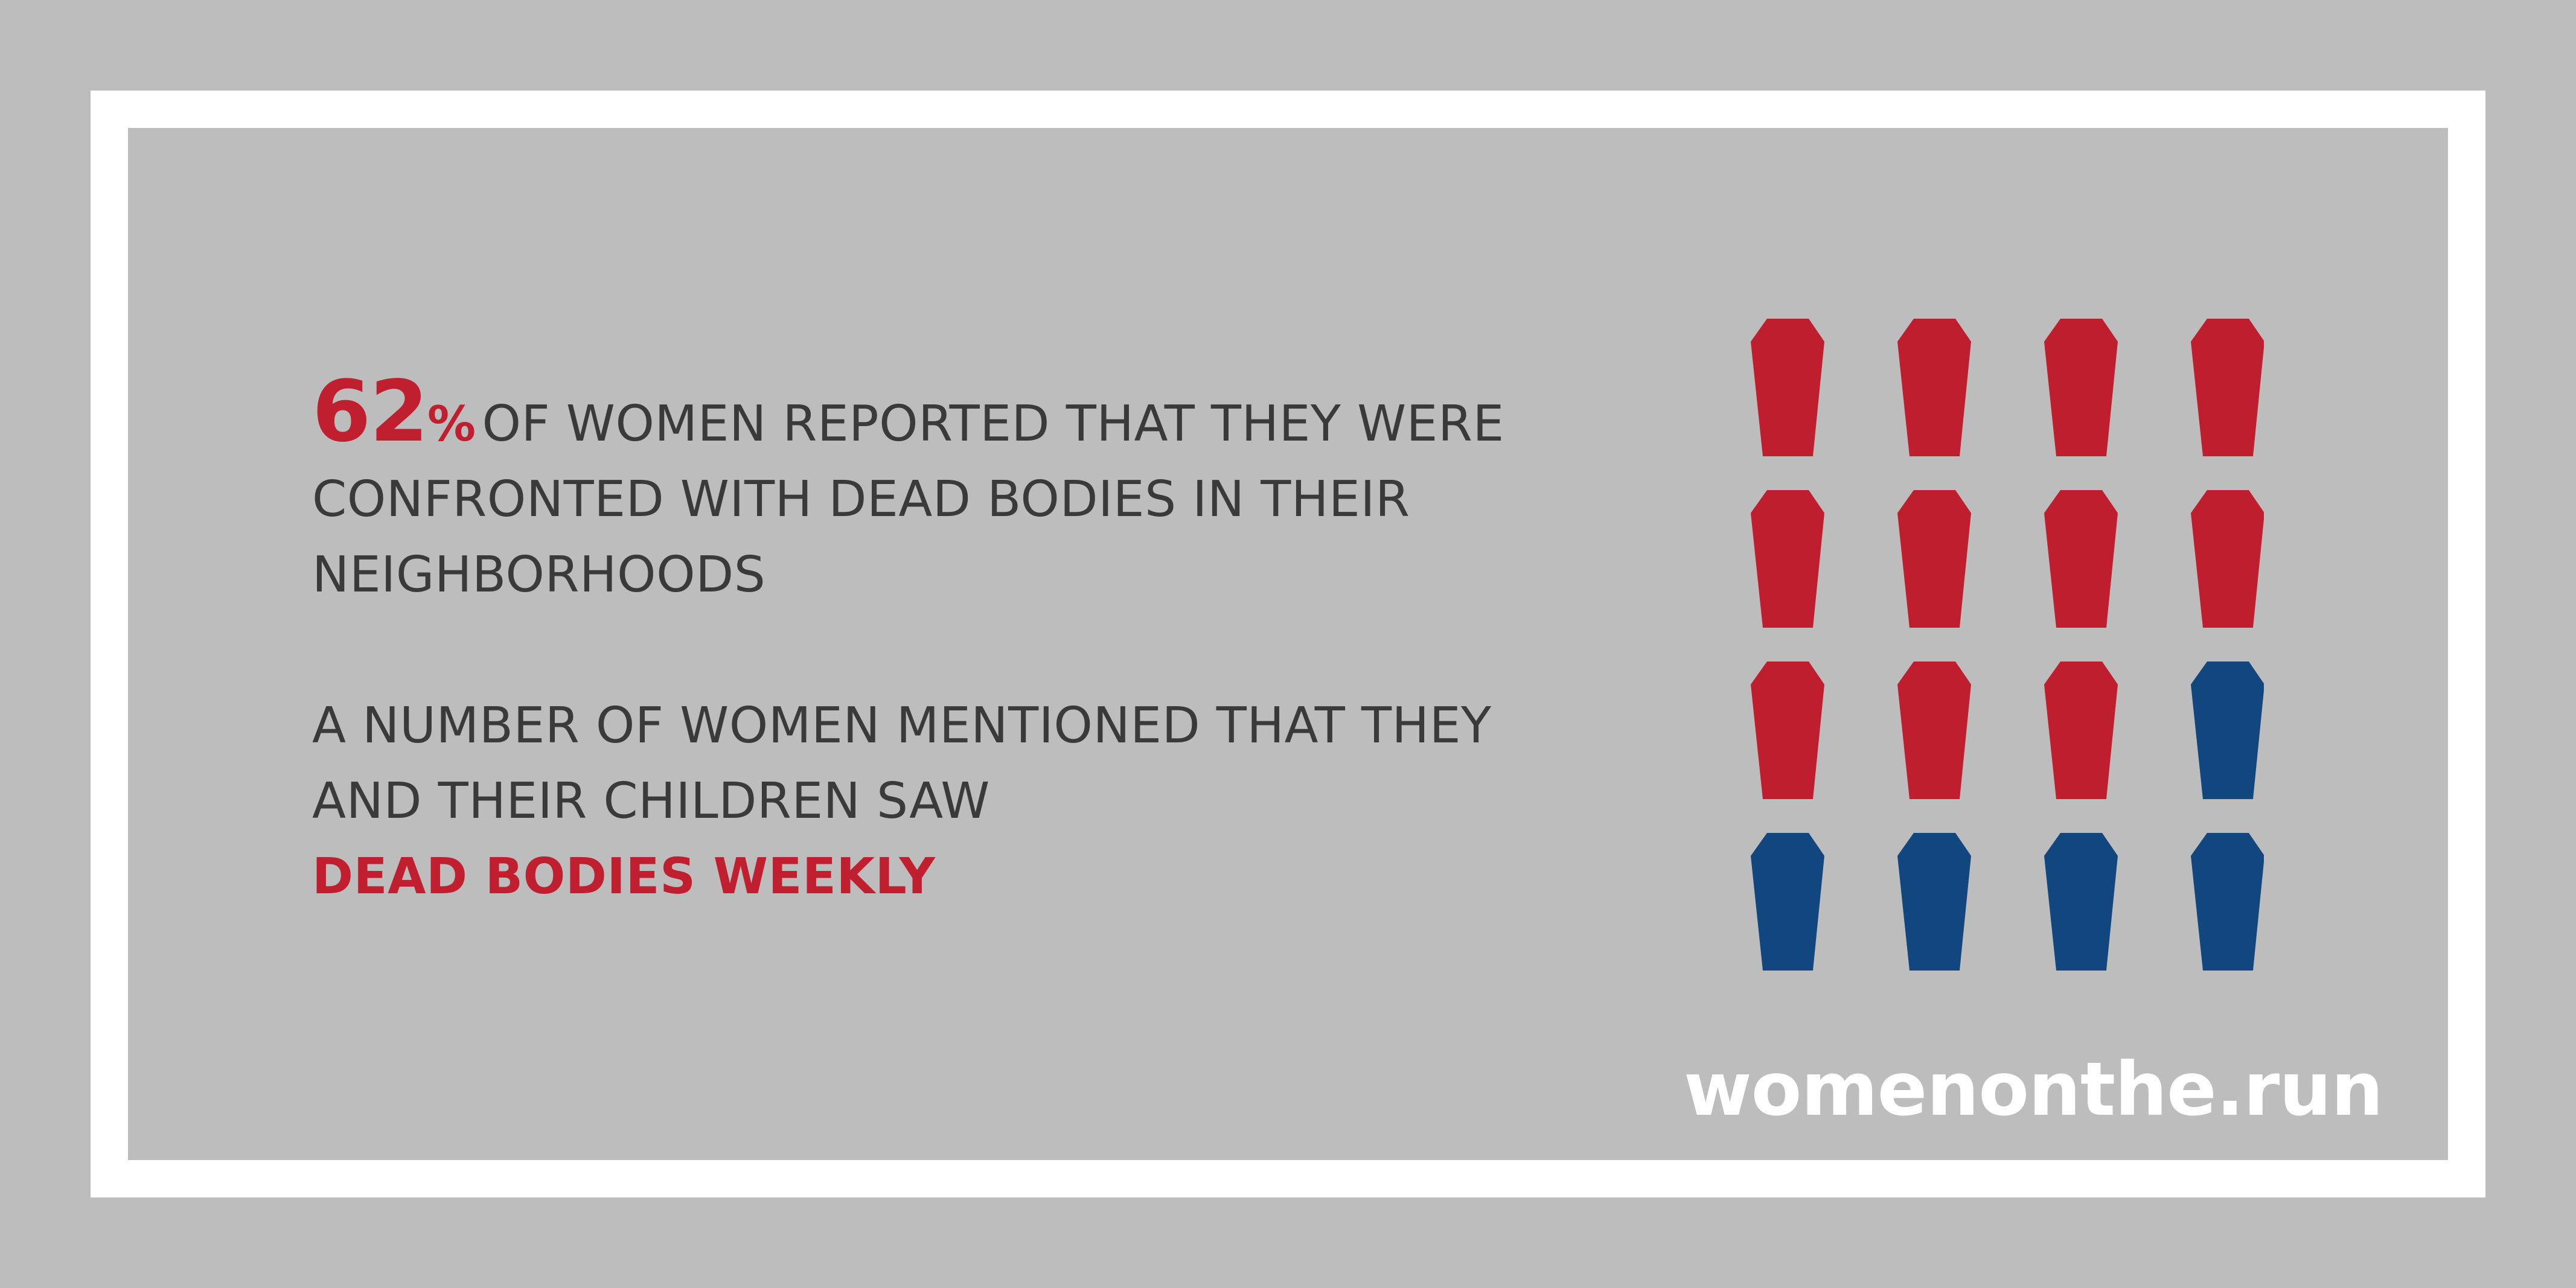  I want to click on coffin-icon-grid, so click(2008, 645).